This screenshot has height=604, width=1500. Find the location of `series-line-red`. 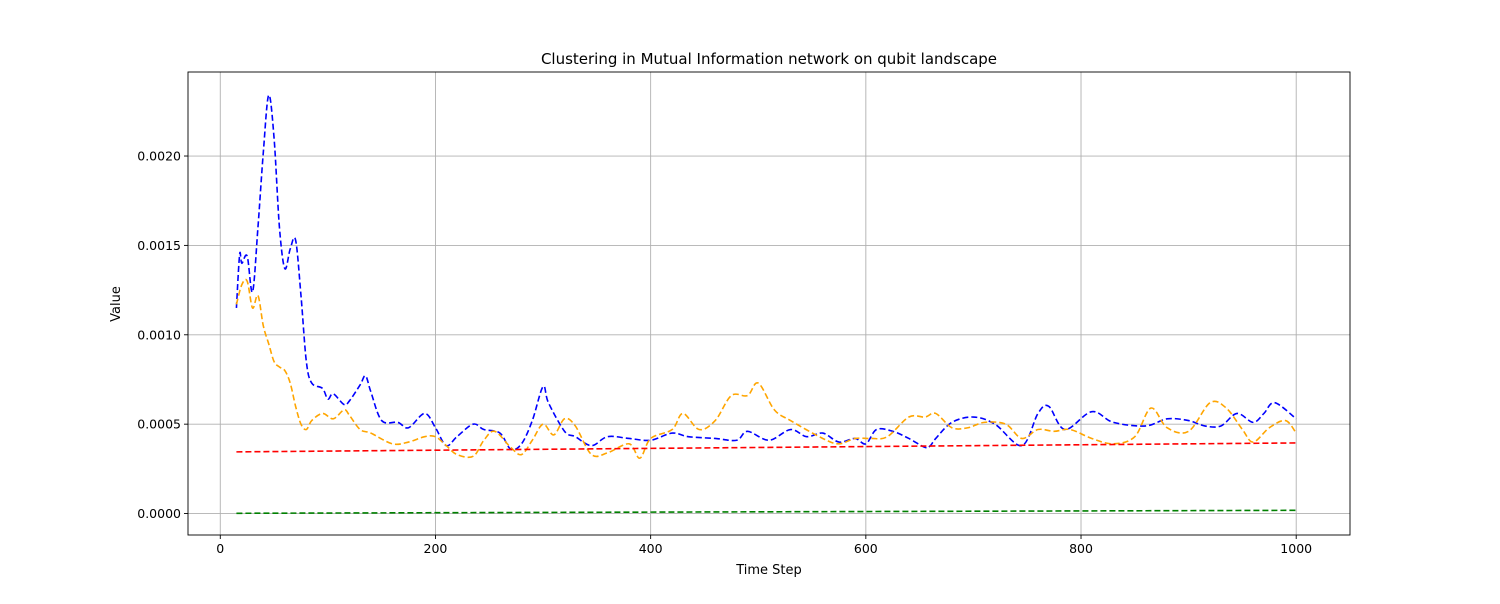

series-line-red is located at coordinates (766, 447).